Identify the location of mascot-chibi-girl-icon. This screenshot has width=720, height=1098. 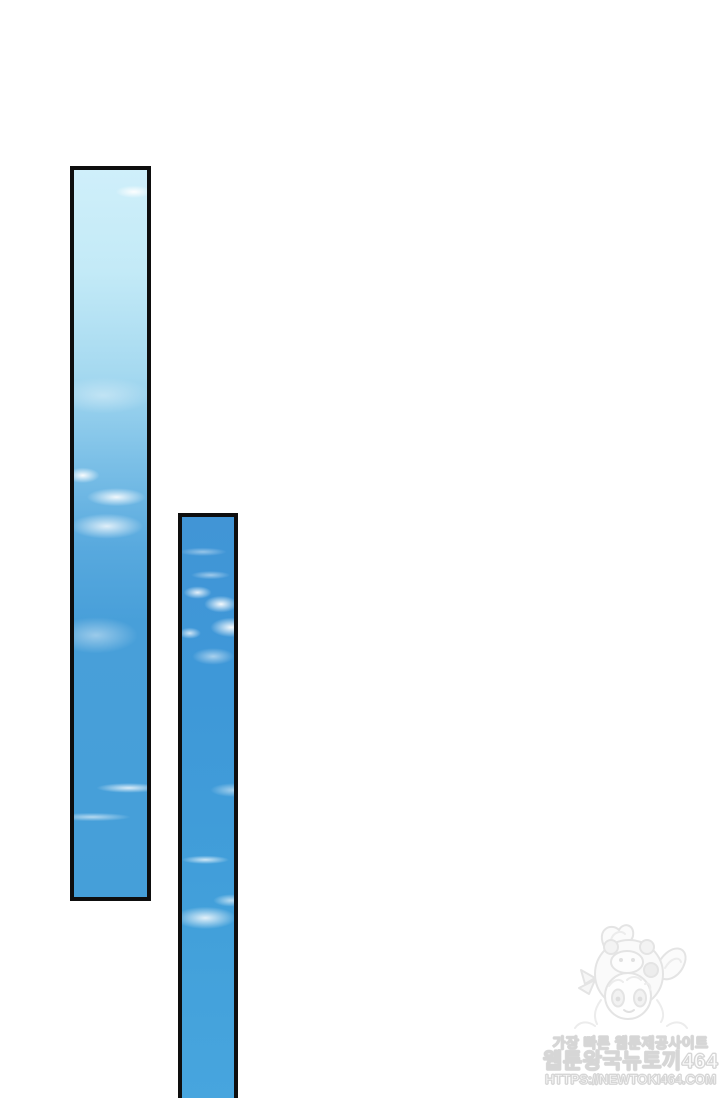
(630, 976).